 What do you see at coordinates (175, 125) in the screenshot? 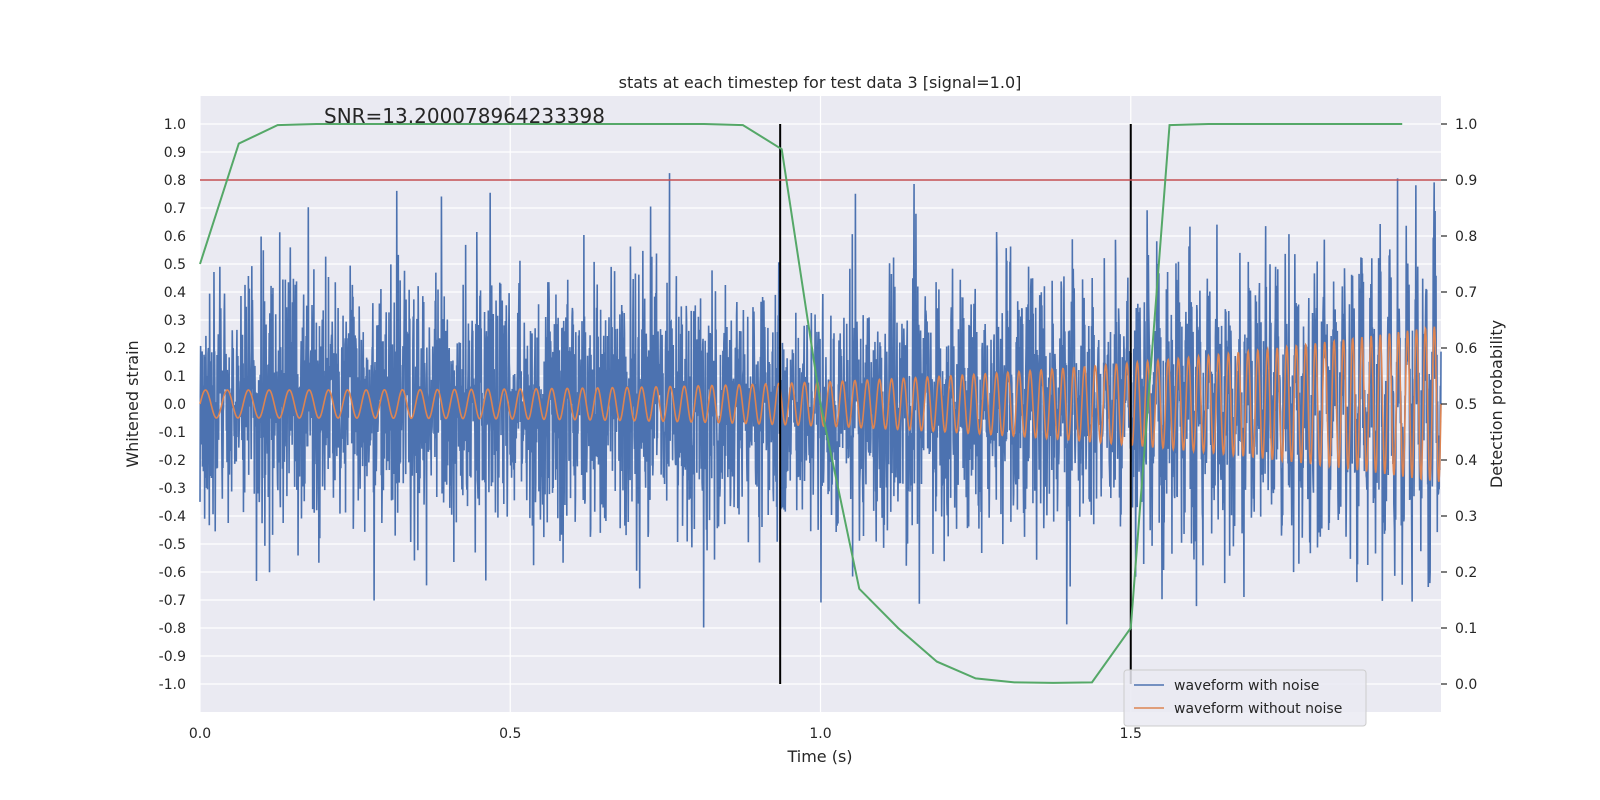
I see `y-left-tick-label-0: 1.0` at bounding box center [175, 125].